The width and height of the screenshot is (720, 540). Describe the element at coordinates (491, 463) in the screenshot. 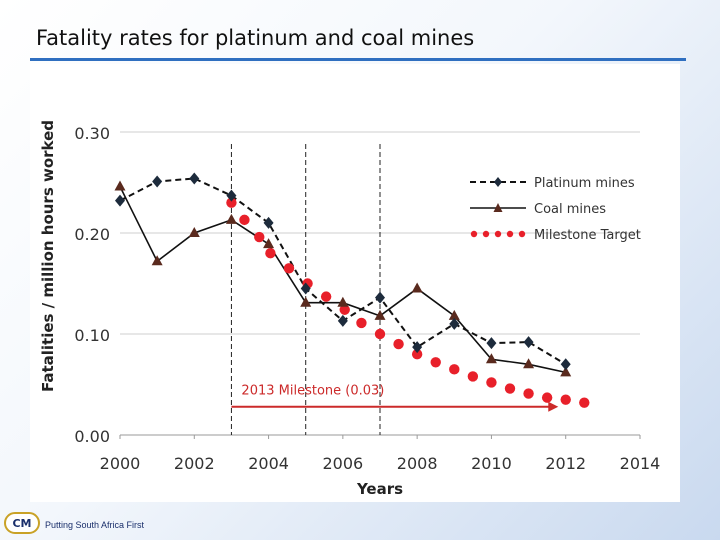

I see `x-tick-label: 2010` at that location.